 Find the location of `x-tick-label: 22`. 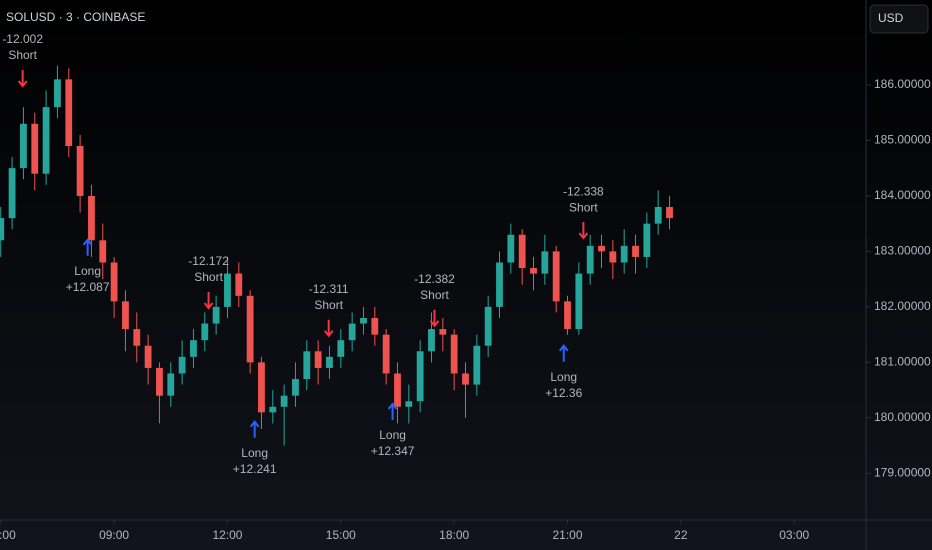

x-tick-label: 22 is located at coordinates (681, 535).